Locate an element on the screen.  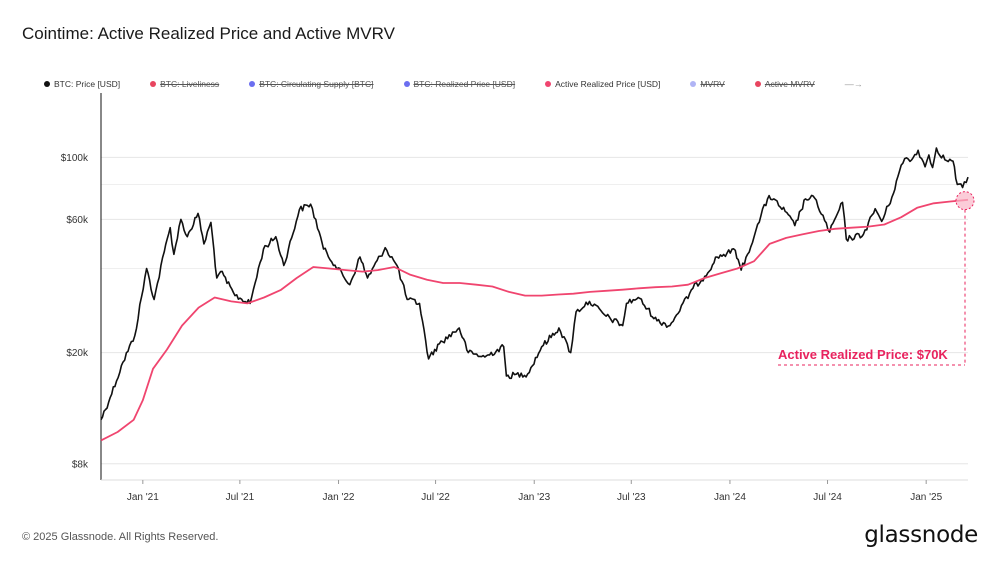
legend-item-5: MVRV is located at coordinates (707, 84).